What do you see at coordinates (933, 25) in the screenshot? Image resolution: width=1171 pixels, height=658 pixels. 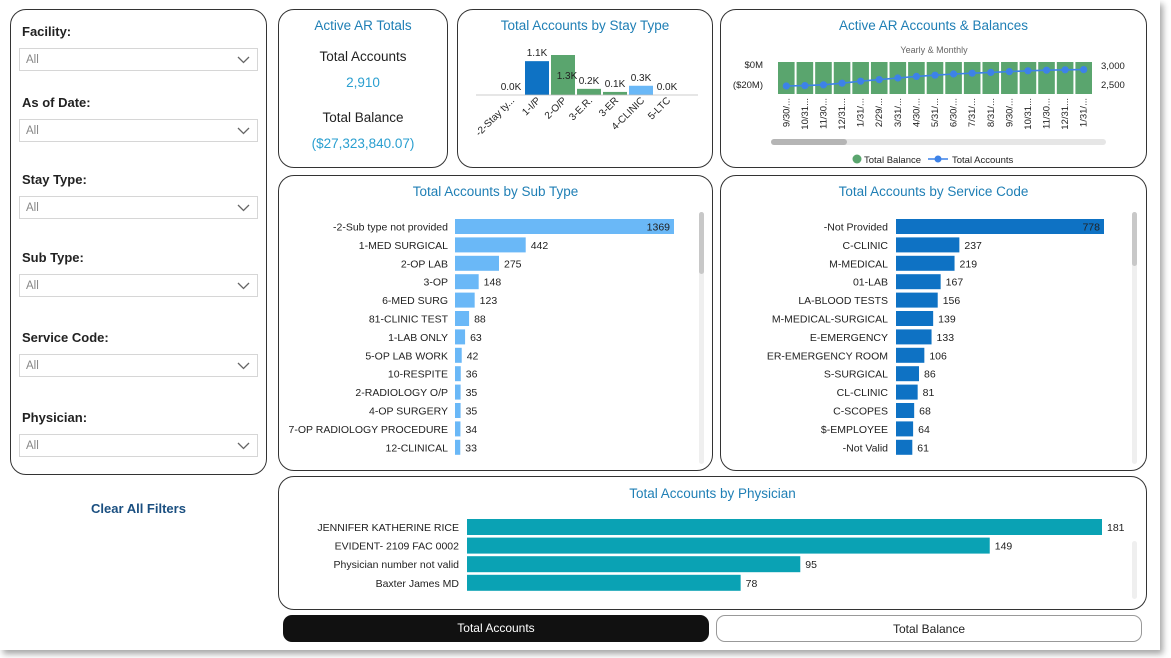 I see `ar-trend-chart-title: Active AR Accounts & Balances` at bounding box center [933, 25].